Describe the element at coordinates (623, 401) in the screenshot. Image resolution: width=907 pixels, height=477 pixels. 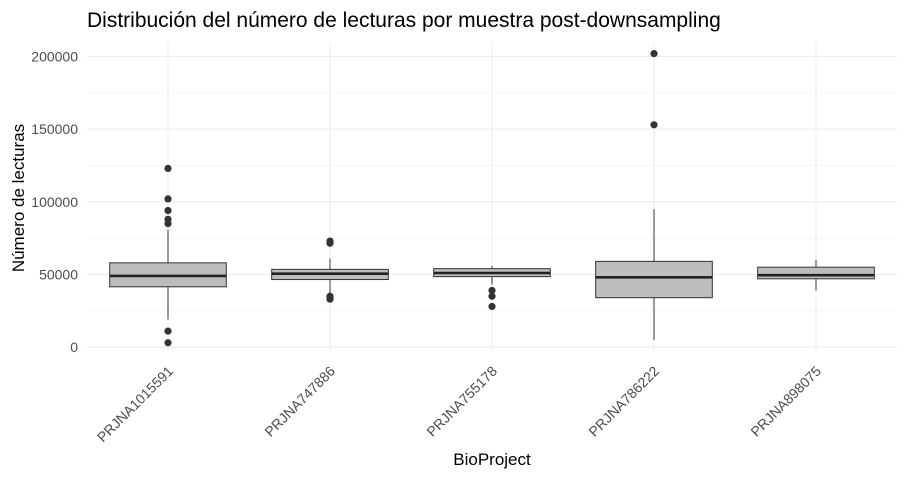
I see `x-tick-label: PRJNA786222` at that location.